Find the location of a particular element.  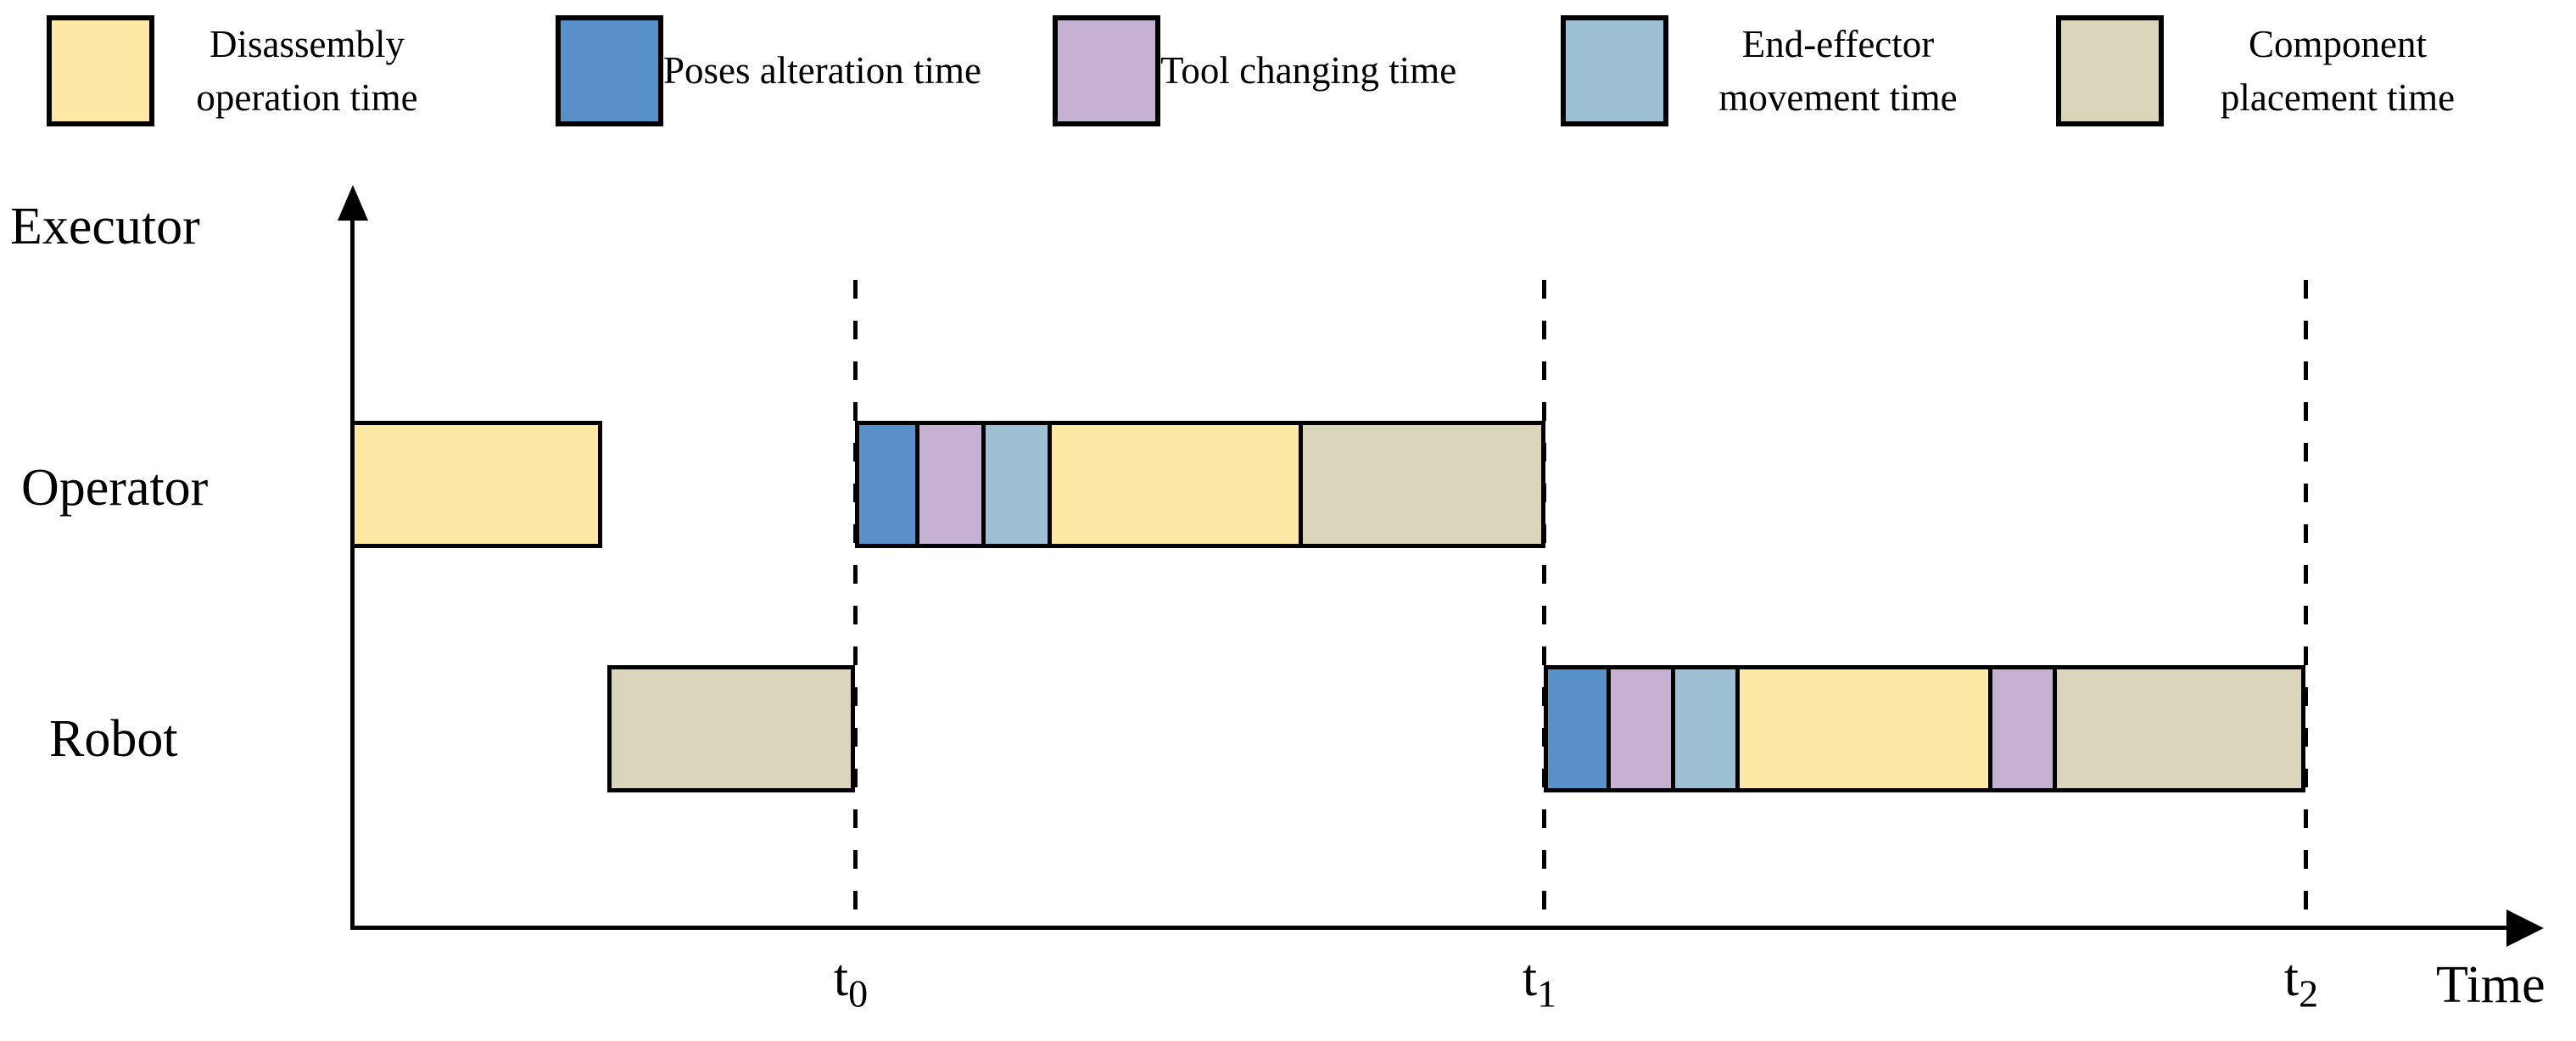

legend-item-component_placement: Component placement time is located at coordinates (2284, 70).